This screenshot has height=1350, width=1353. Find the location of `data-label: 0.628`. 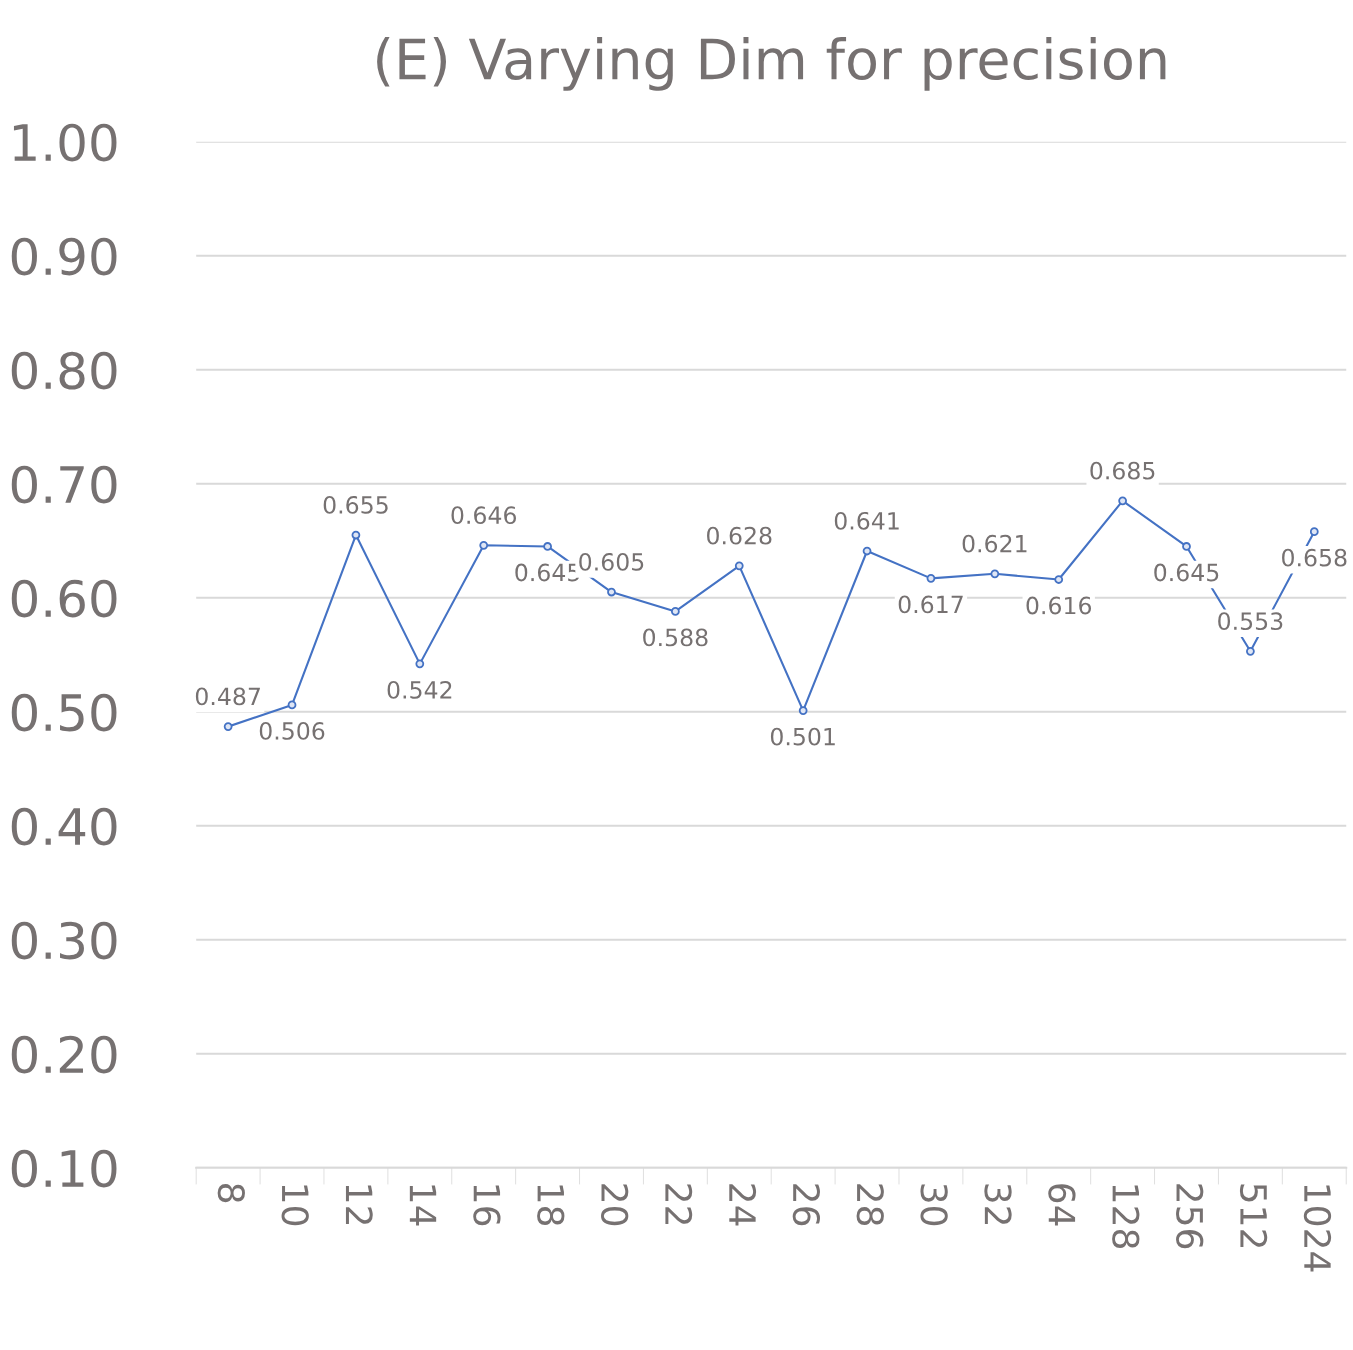

data-label: 0.628 is located at coordinates (739, 535).